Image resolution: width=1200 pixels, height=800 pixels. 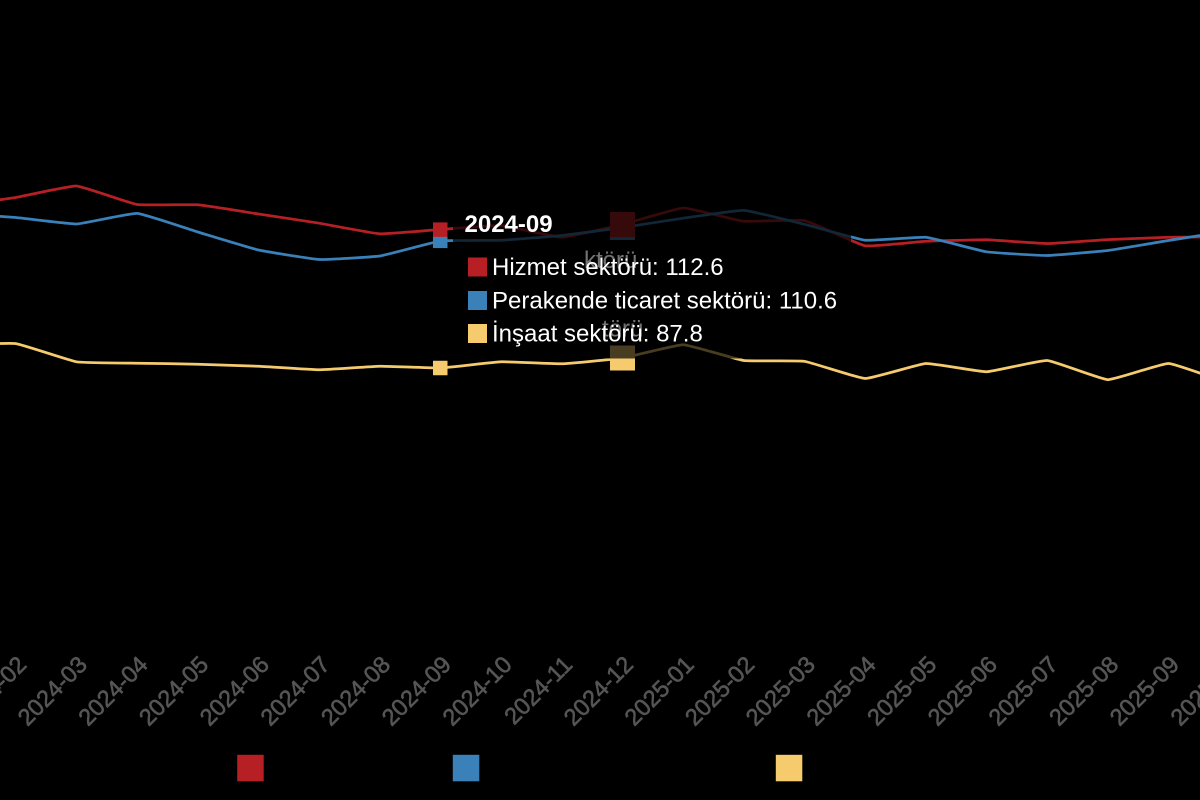 I want to click on svg-text: Hizmet sektörü: 112.6, so click(x=608, y=267).